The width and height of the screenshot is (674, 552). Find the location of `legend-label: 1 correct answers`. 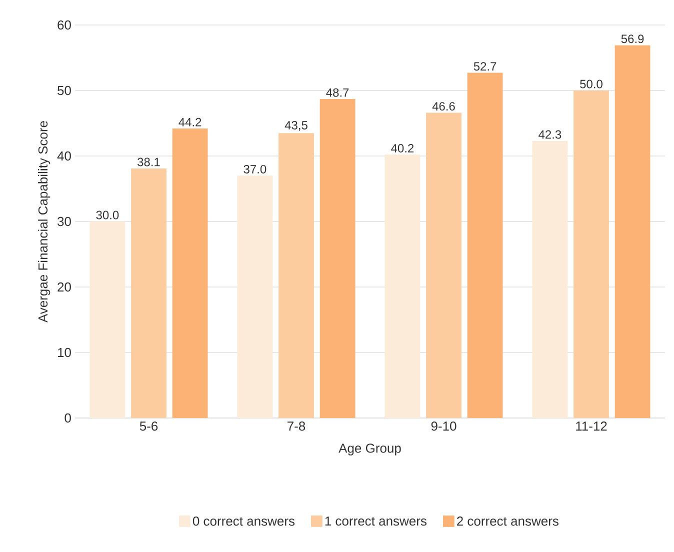

legend-label: 1 correct answers is located at coordinates (376, 521).